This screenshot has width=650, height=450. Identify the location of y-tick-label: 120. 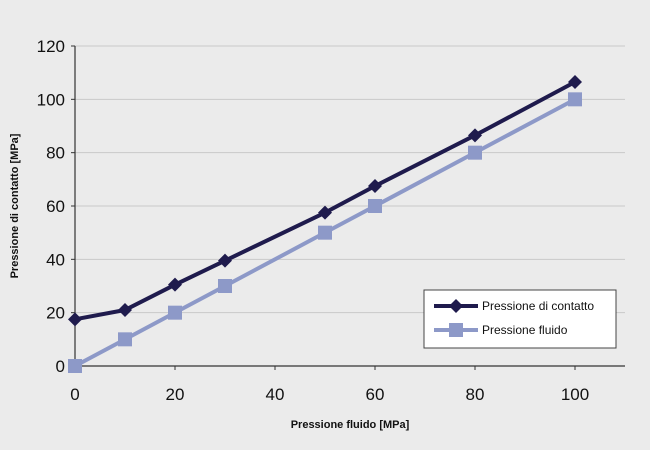
(51, 46).